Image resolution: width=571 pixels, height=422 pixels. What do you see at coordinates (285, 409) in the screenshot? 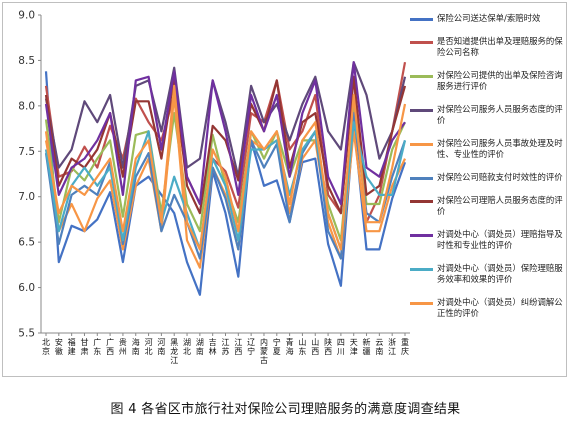
I see `figure-caption: 图 4 各省区市旅行社对保险公司理赔服务的满意度调查结果` at bounding box center [285, 409].